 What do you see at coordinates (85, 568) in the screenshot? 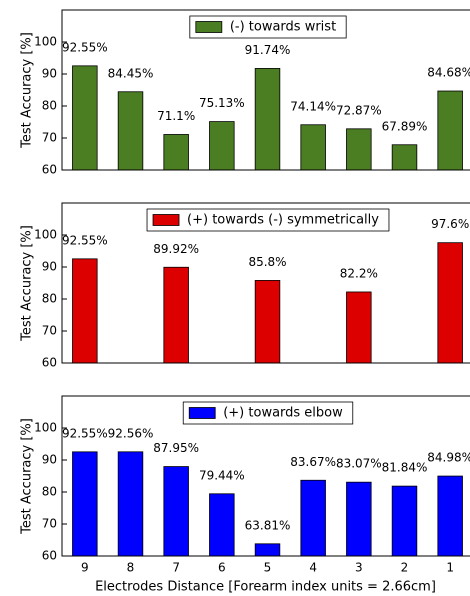
I see `x-tick-label: 9` at bounding box center [85, 568].